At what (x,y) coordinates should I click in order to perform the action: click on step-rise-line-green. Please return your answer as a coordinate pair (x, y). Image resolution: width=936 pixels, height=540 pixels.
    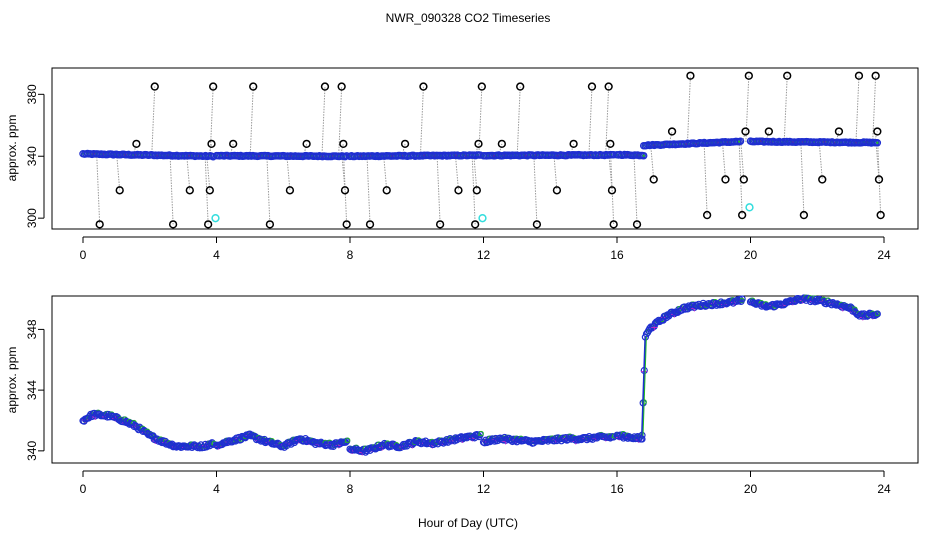
    Looking at the image, I should click on (644, 386).